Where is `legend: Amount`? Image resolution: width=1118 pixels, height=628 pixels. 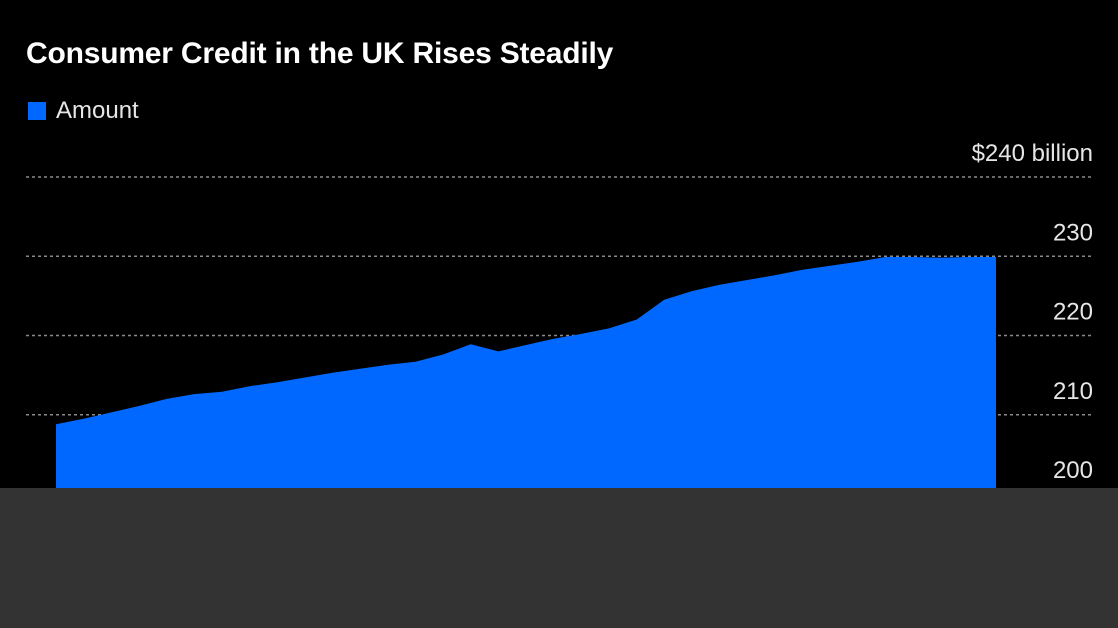
legend: Amount is located at coordinates (83, 111).